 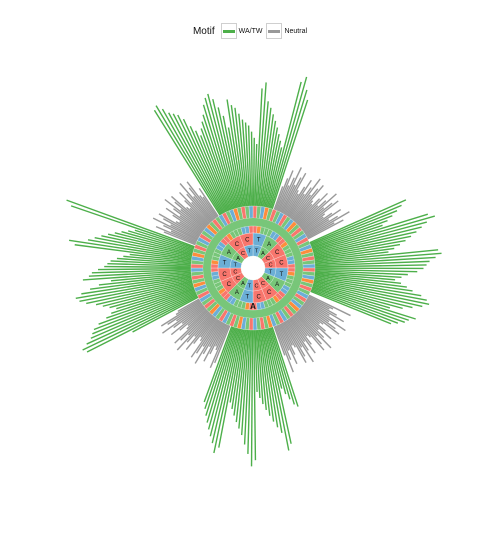 What do you see at coordinates (250, 287) in the screenshot?
I see `inner-ring-letter: T` at bounding box center [250, 287].